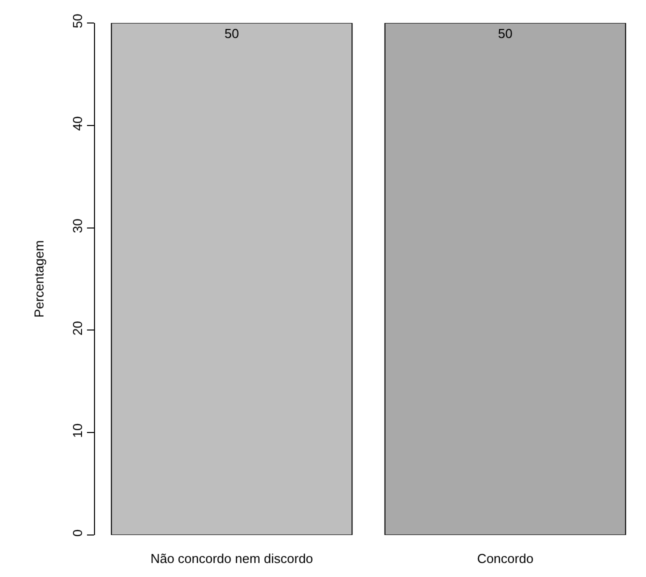 The width and height of the screenshot is (646, 577). I want to click on y-tick-label: 50, so click(77, 21).